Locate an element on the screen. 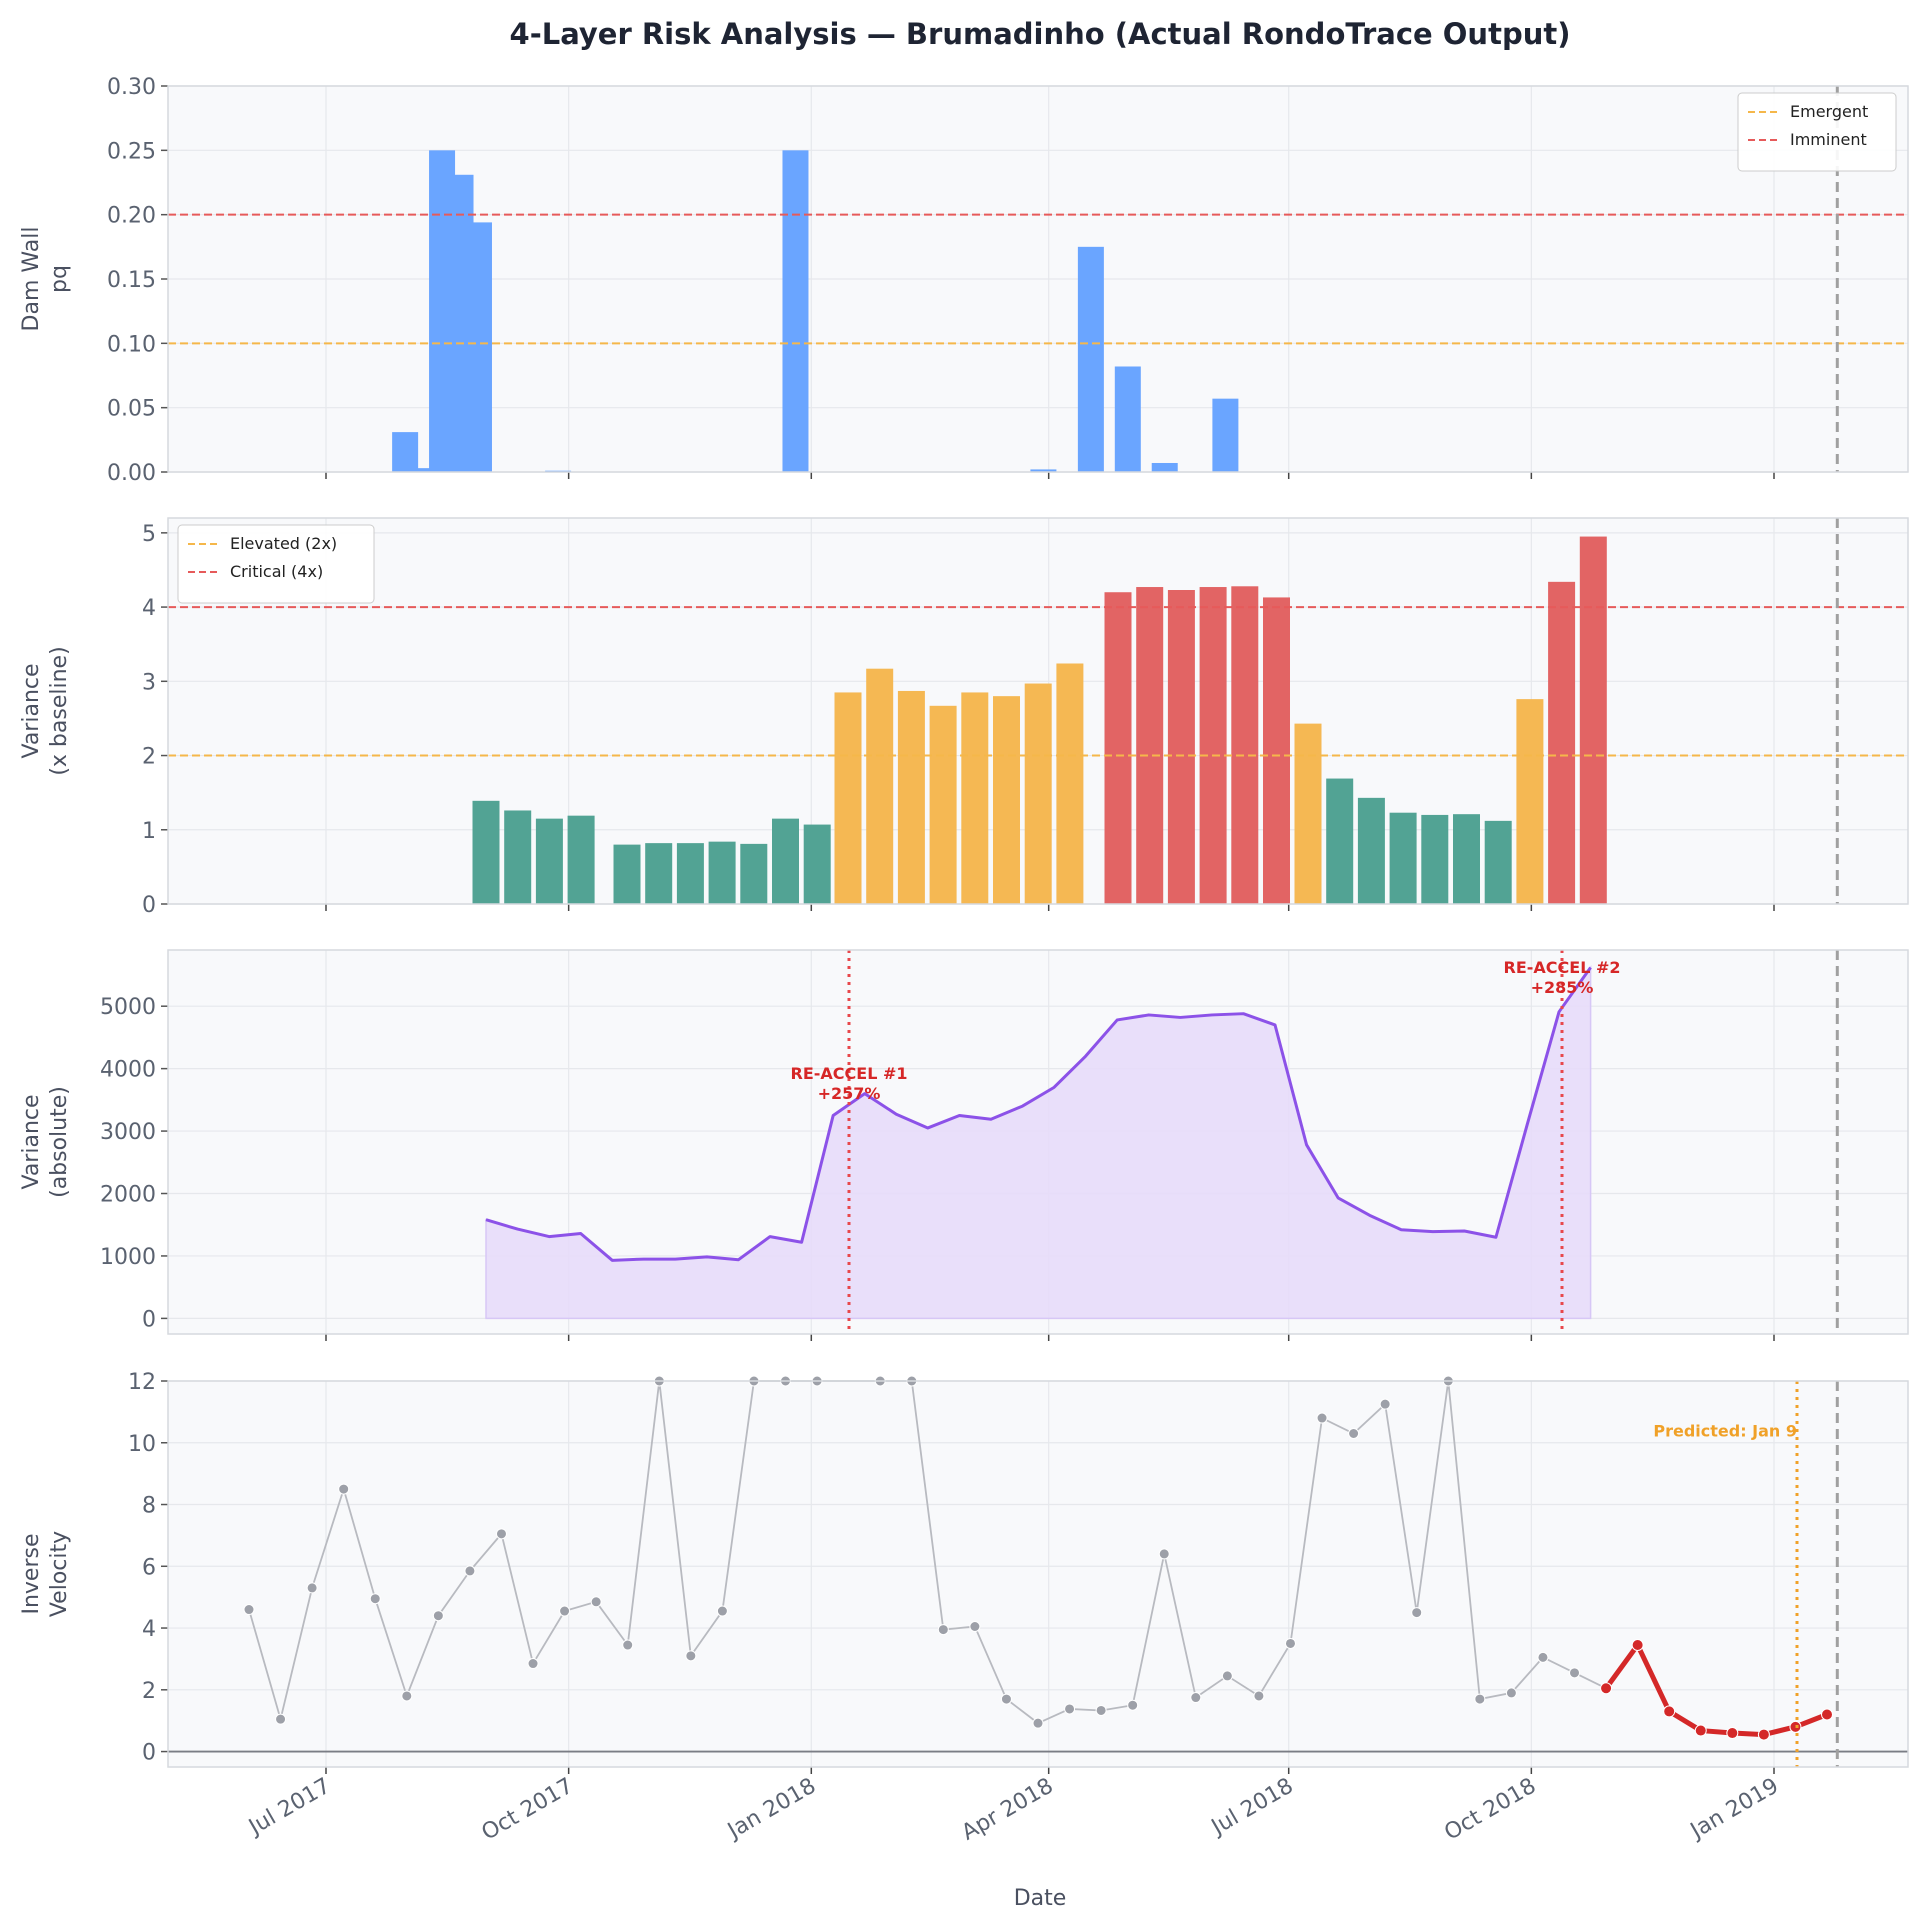 The image size is (1920, 1922). y-tick-label: 6 is located at coordinates (149, 1567).